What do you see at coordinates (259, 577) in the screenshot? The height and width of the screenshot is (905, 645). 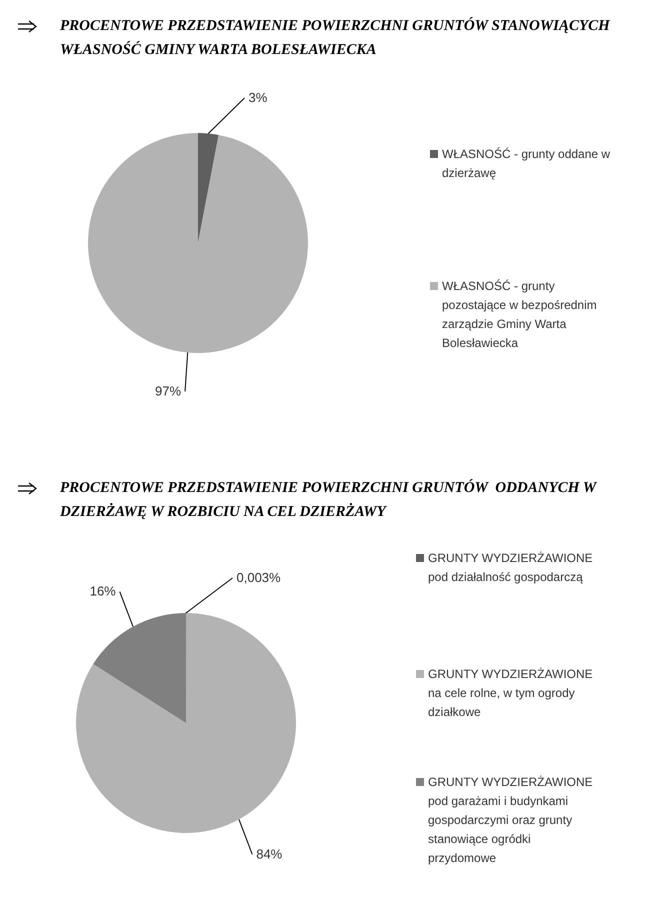 I see `data-label: 0,003%` at bounding box center [259, 577].